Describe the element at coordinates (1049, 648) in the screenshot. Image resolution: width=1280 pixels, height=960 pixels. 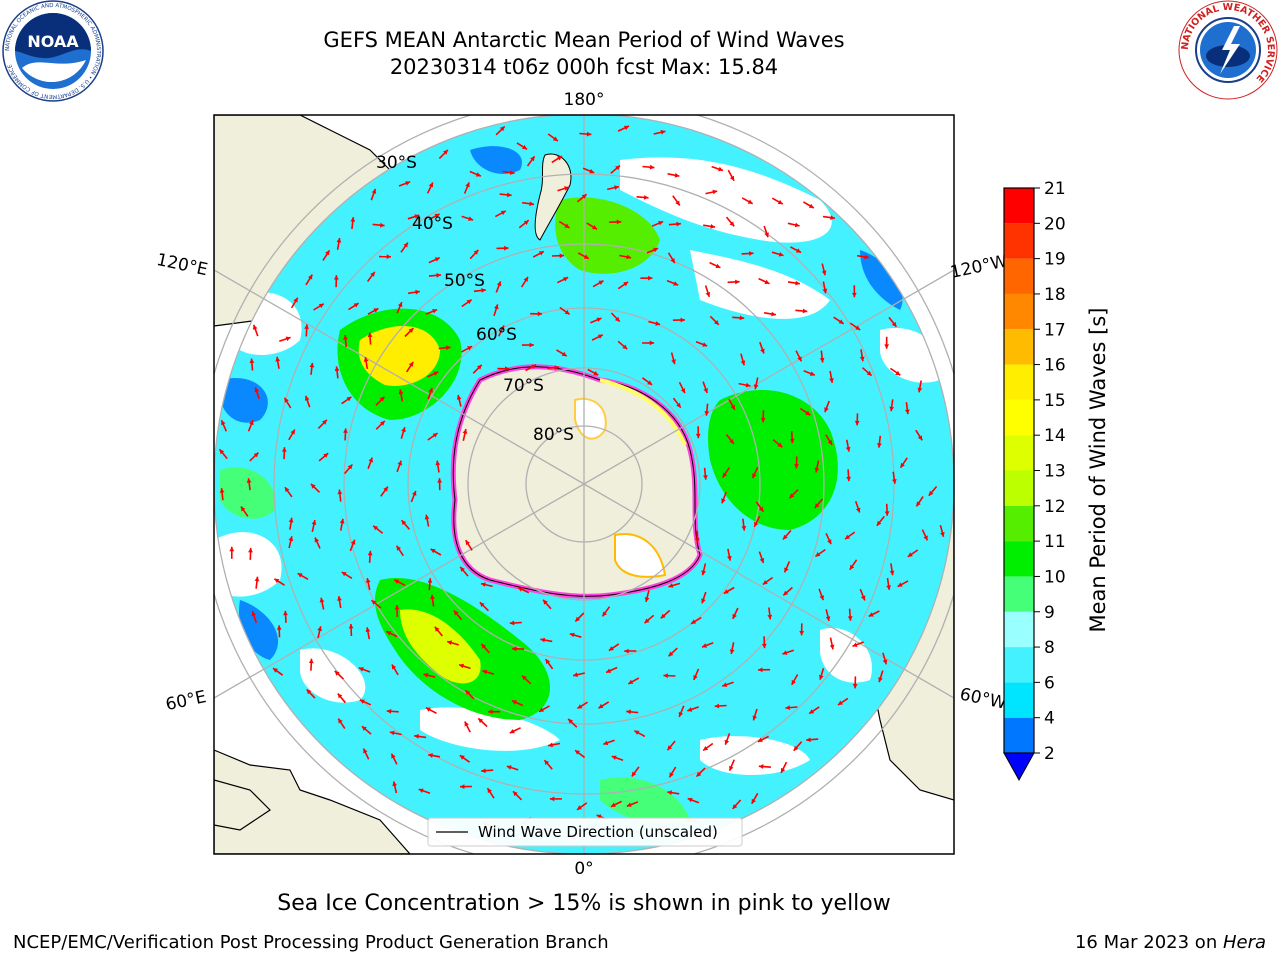
I see `colorbar-tick-label: 8` at that location.